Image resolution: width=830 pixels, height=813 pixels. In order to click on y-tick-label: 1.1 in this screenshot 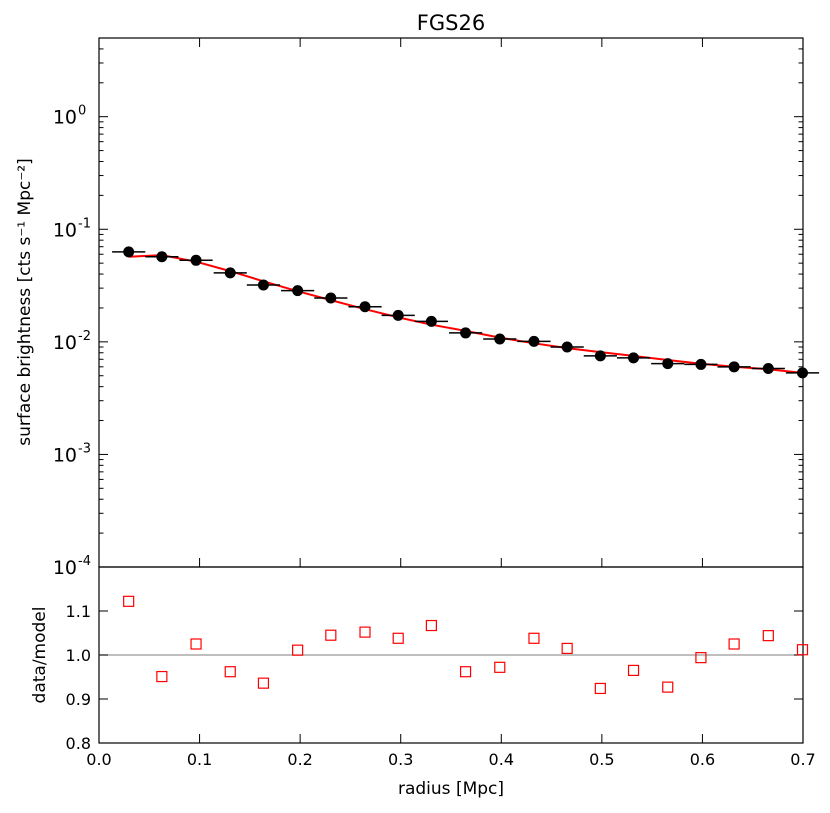, I will do `click(78, 611)`.